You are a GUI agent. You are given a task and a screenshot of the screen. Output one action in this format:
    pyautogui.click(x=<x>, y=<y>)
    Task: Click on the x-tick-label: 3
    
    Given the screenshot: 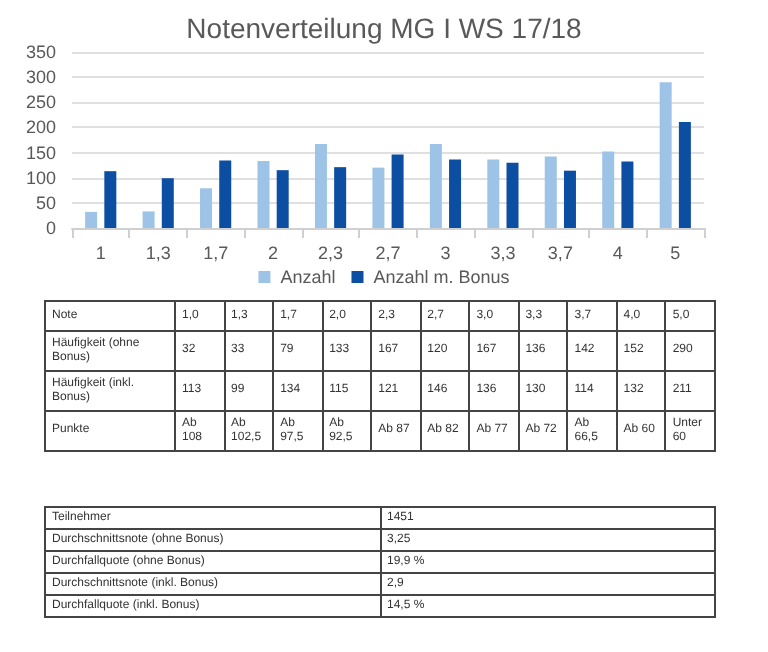 What is the action you would take?
    pyautogui.click(x=445, y=253)
    